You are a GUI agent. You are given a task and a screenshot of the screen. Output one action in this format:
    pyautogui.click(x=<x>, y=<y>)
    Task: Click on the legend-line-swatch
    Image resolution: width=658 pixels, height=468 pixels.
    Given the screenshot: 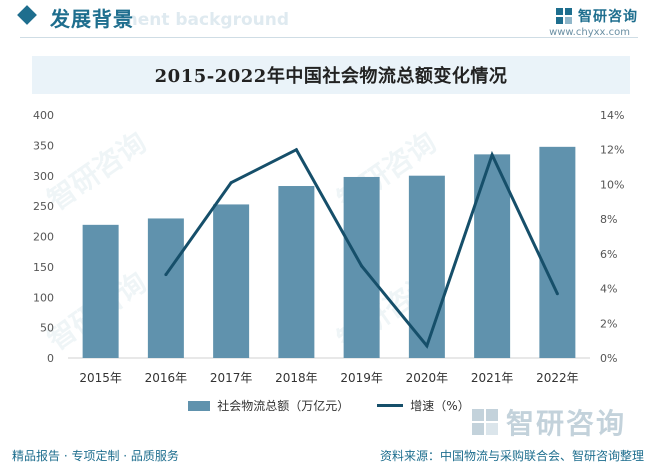 What is the action you would take?
    pyautogui.click(x=390, y=405)
    